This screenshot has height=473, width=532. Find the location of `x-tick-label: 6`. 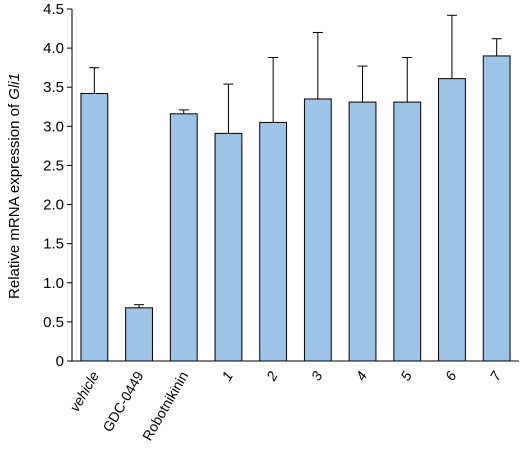

x-tick-label: 6 is located at coordinates (451, 375).